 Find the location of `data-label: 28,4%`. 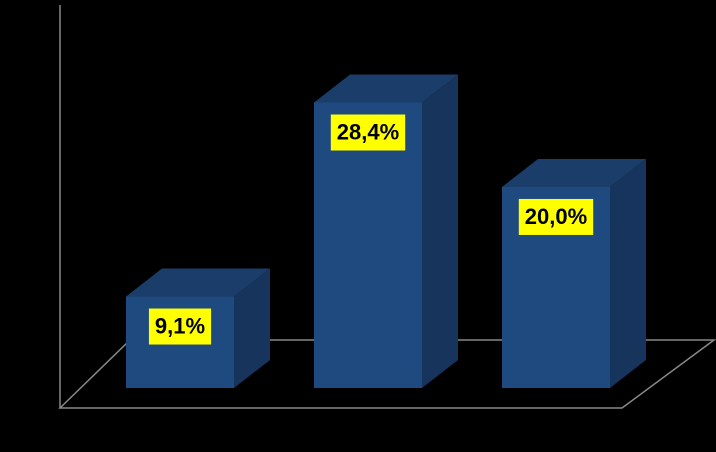

data-label: 28,4% is located at coordinates (368, 131).